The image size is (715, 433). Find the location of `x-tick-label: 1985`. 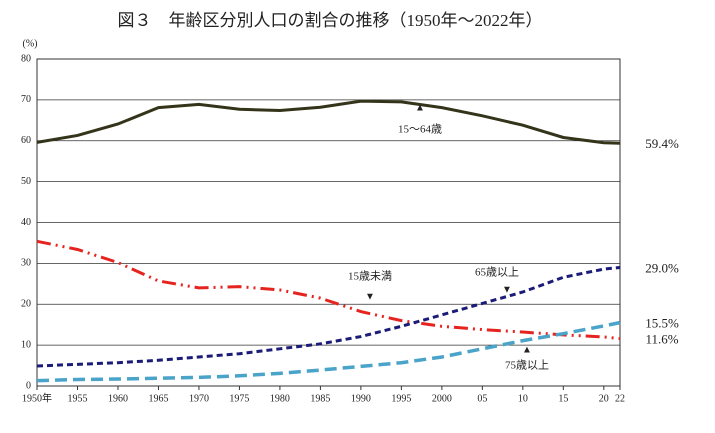

x-tick-label: 1985 is located at coordinates (320, 398).